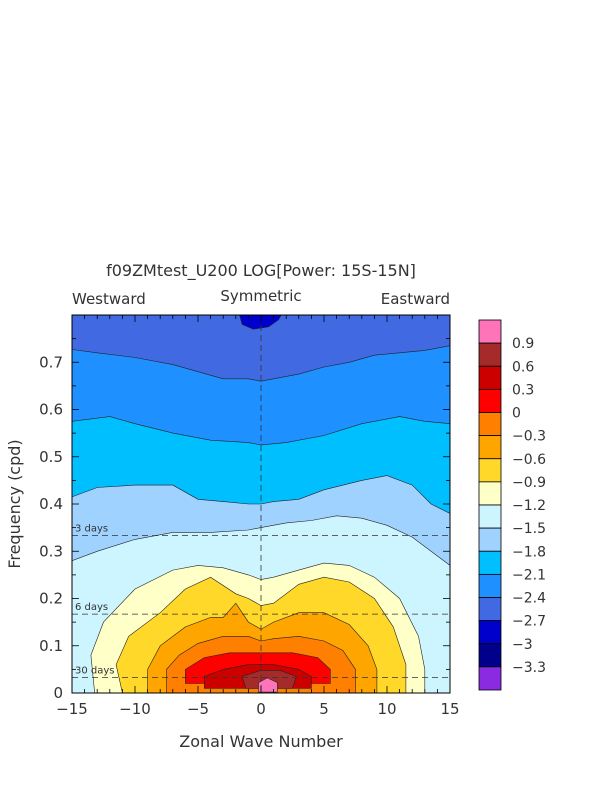 Image resolution: width=607 pixels, height=787 pixels. What do you see at coordinates (529, 460) in the screenshot?
I see `colorbar-label: −0.6` at bounding box center [529, 460].